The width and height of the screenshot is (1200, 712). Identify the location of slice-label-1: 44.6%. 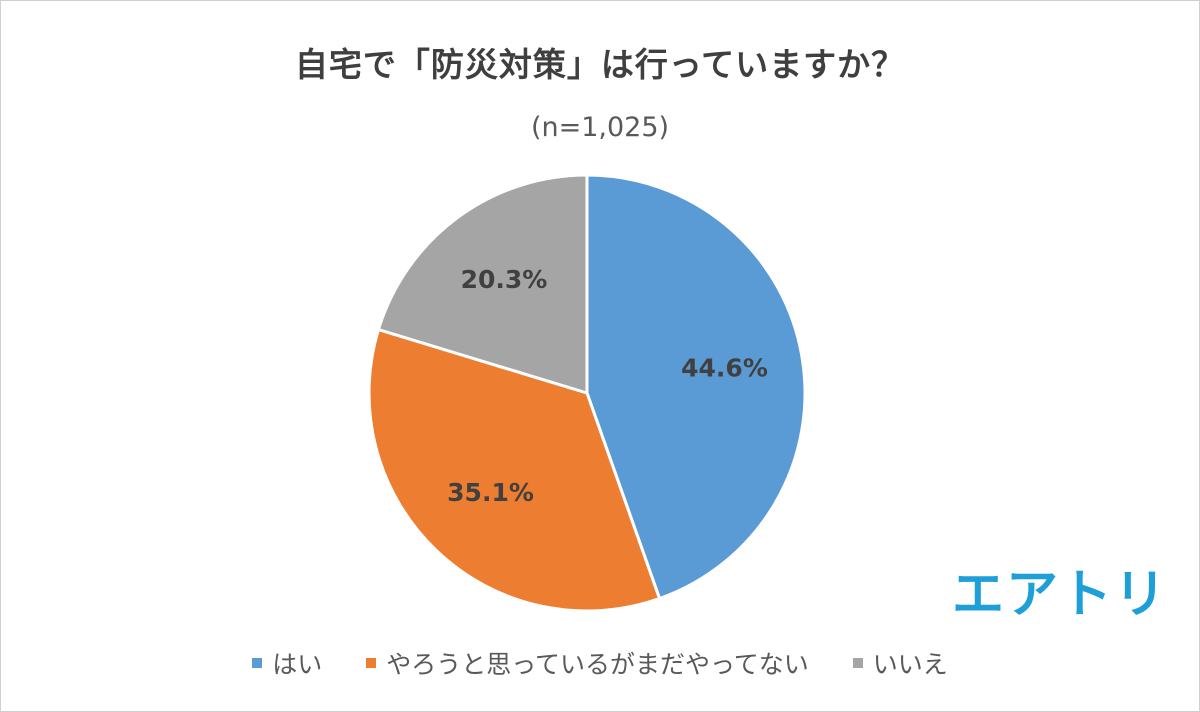
(724, 367).